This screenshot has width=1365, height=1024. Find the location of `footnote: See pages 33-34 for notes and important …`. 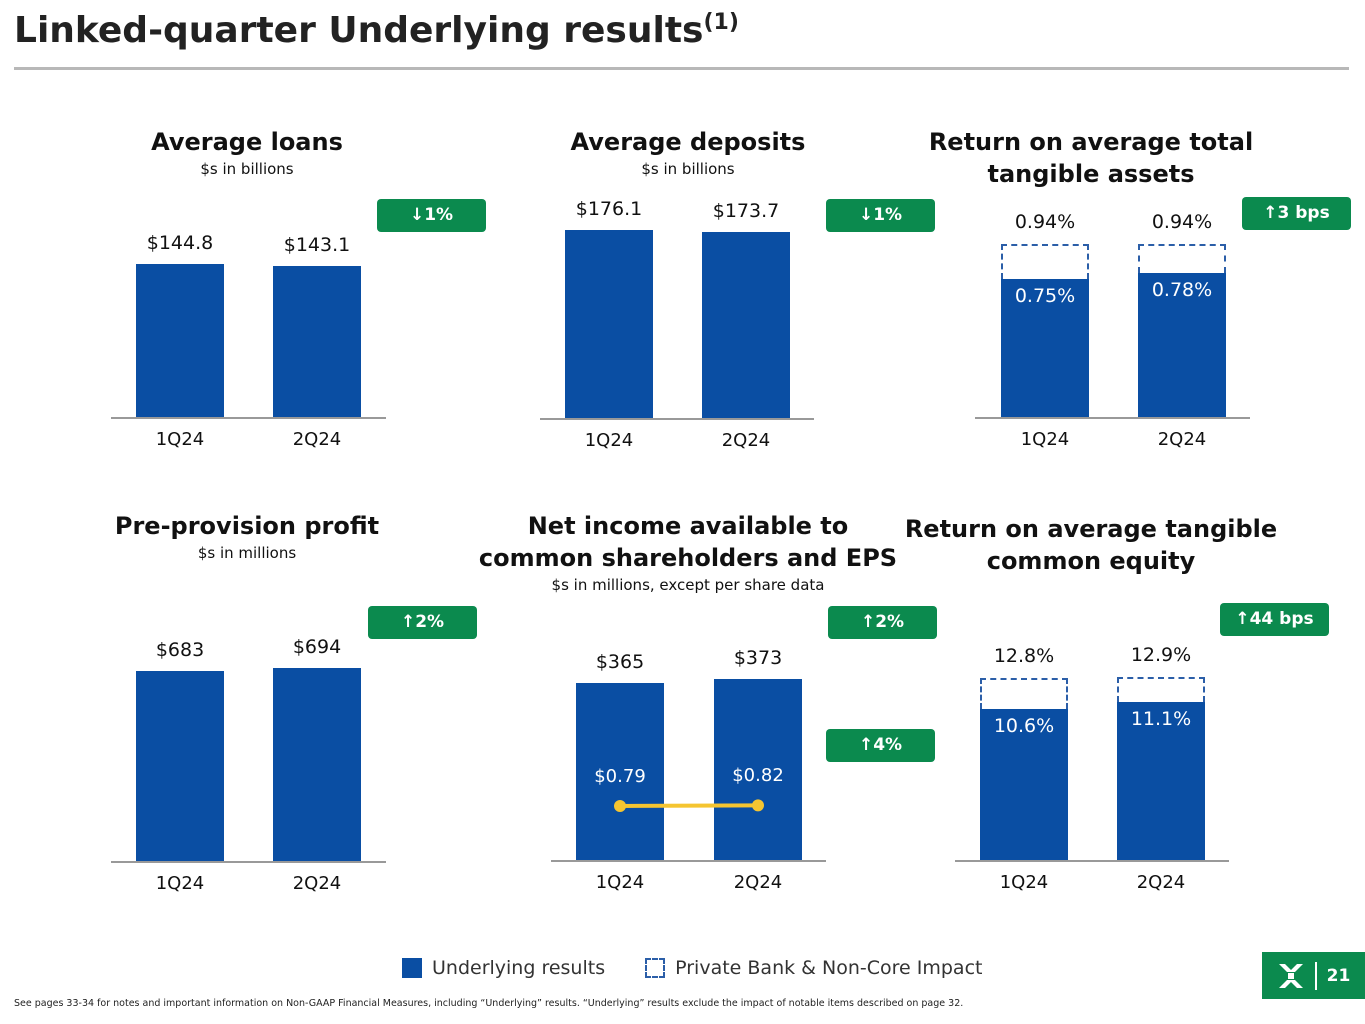

footnote: See pages 33-34 for notes and important … is located at coordinates (489, 1003).